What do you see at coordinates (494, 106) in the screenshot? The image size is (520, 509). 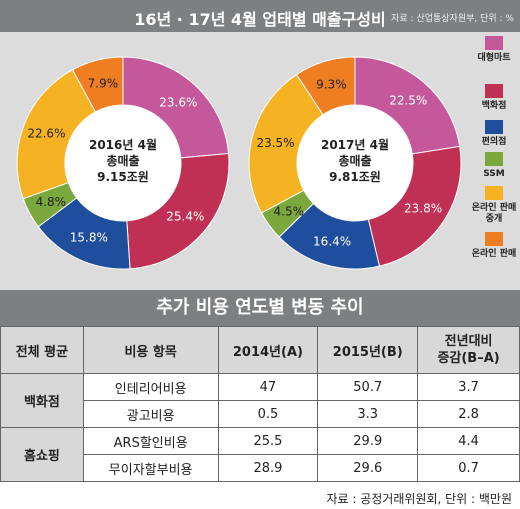 I see `legend-label: 백화점` at bounding box center [494, 106].